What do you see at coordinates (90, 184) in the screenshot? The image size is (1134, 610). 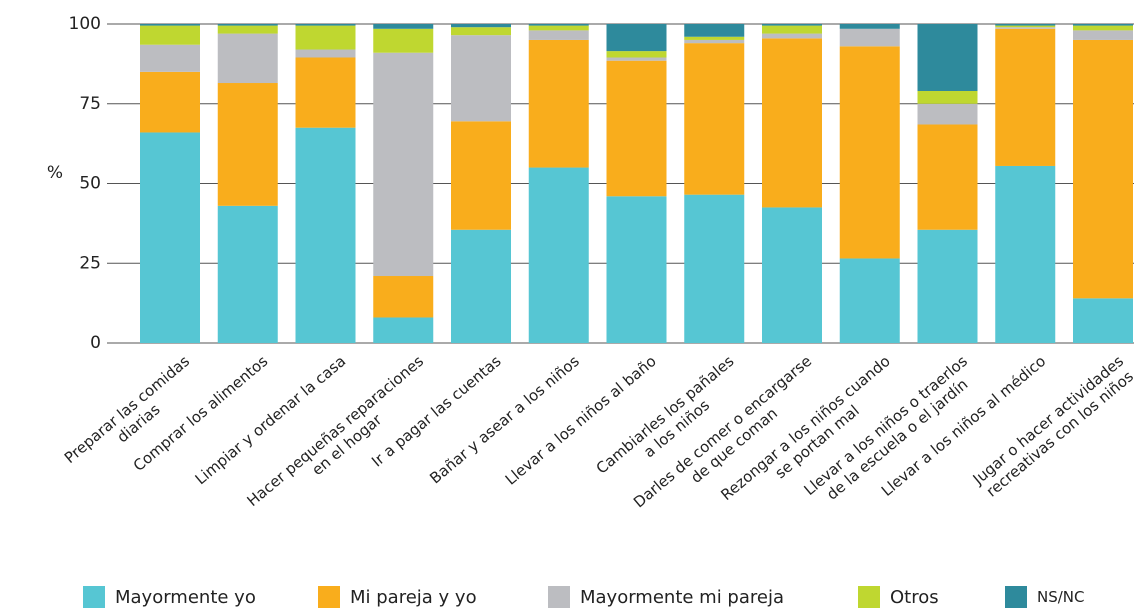 I see `y-tick-label: 50` at bounding box center [90, 184].